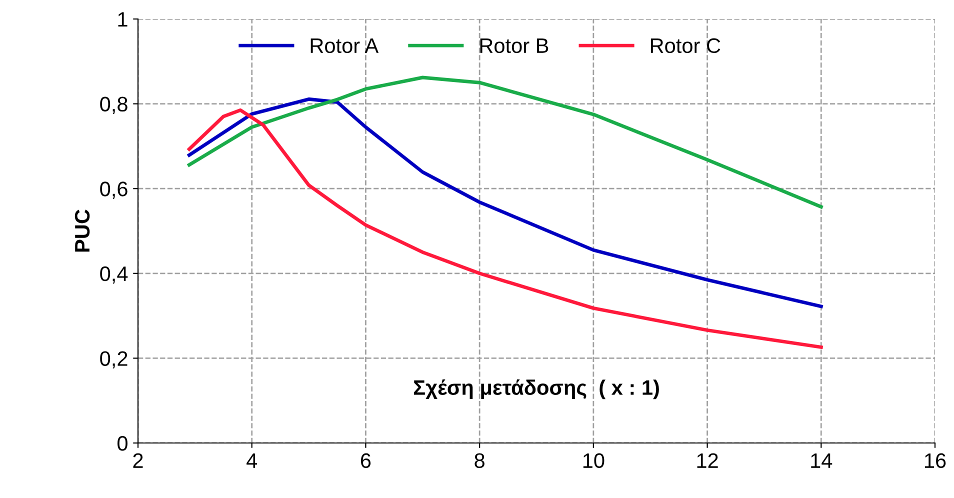 This screenshot has height=498, width=954. I want to click on y-tick-label: 0, so click(123, 443).